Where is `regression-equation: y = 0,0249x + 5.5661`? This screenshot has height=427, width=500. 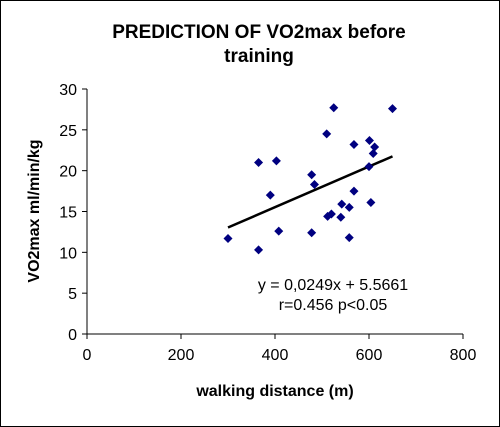
regression-equation: y = 0,0249x + 5.5661 is located at coordinates (333, 285).